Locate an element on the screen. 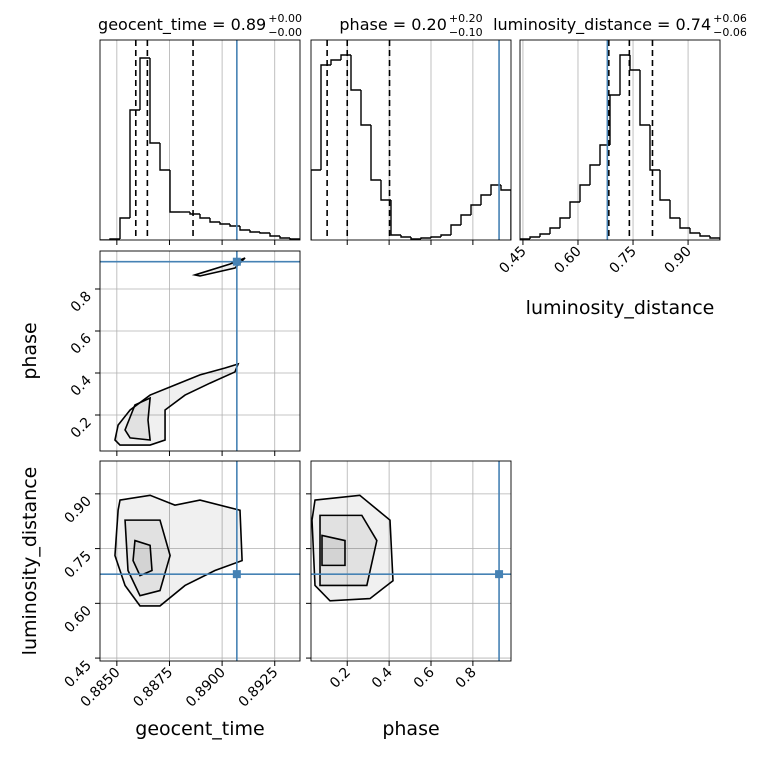 Image resolution: width=760 pixels, height=760 pixels. x-axis-label: geocent_time is located at coordinates (199, 729).